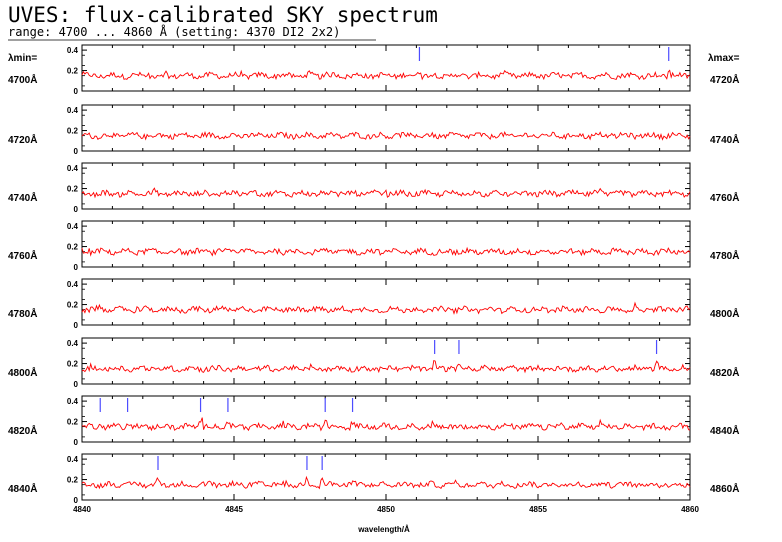 The height and width of the screenshot is (542, 782). Describe the element at coordinates (724, 488) in the screenshot. I see `lambda-max-value: 4860Å` at that location.